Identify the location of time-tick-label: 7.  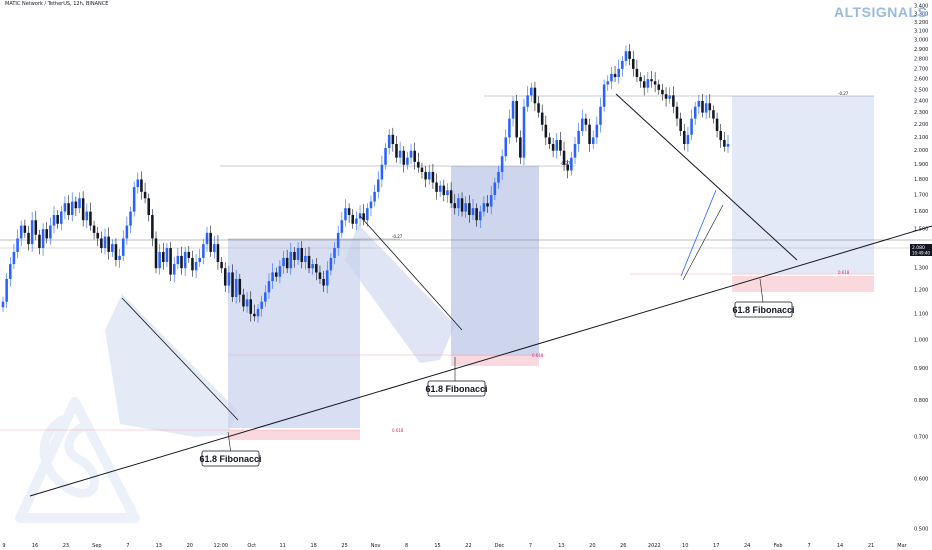
(530, 546).